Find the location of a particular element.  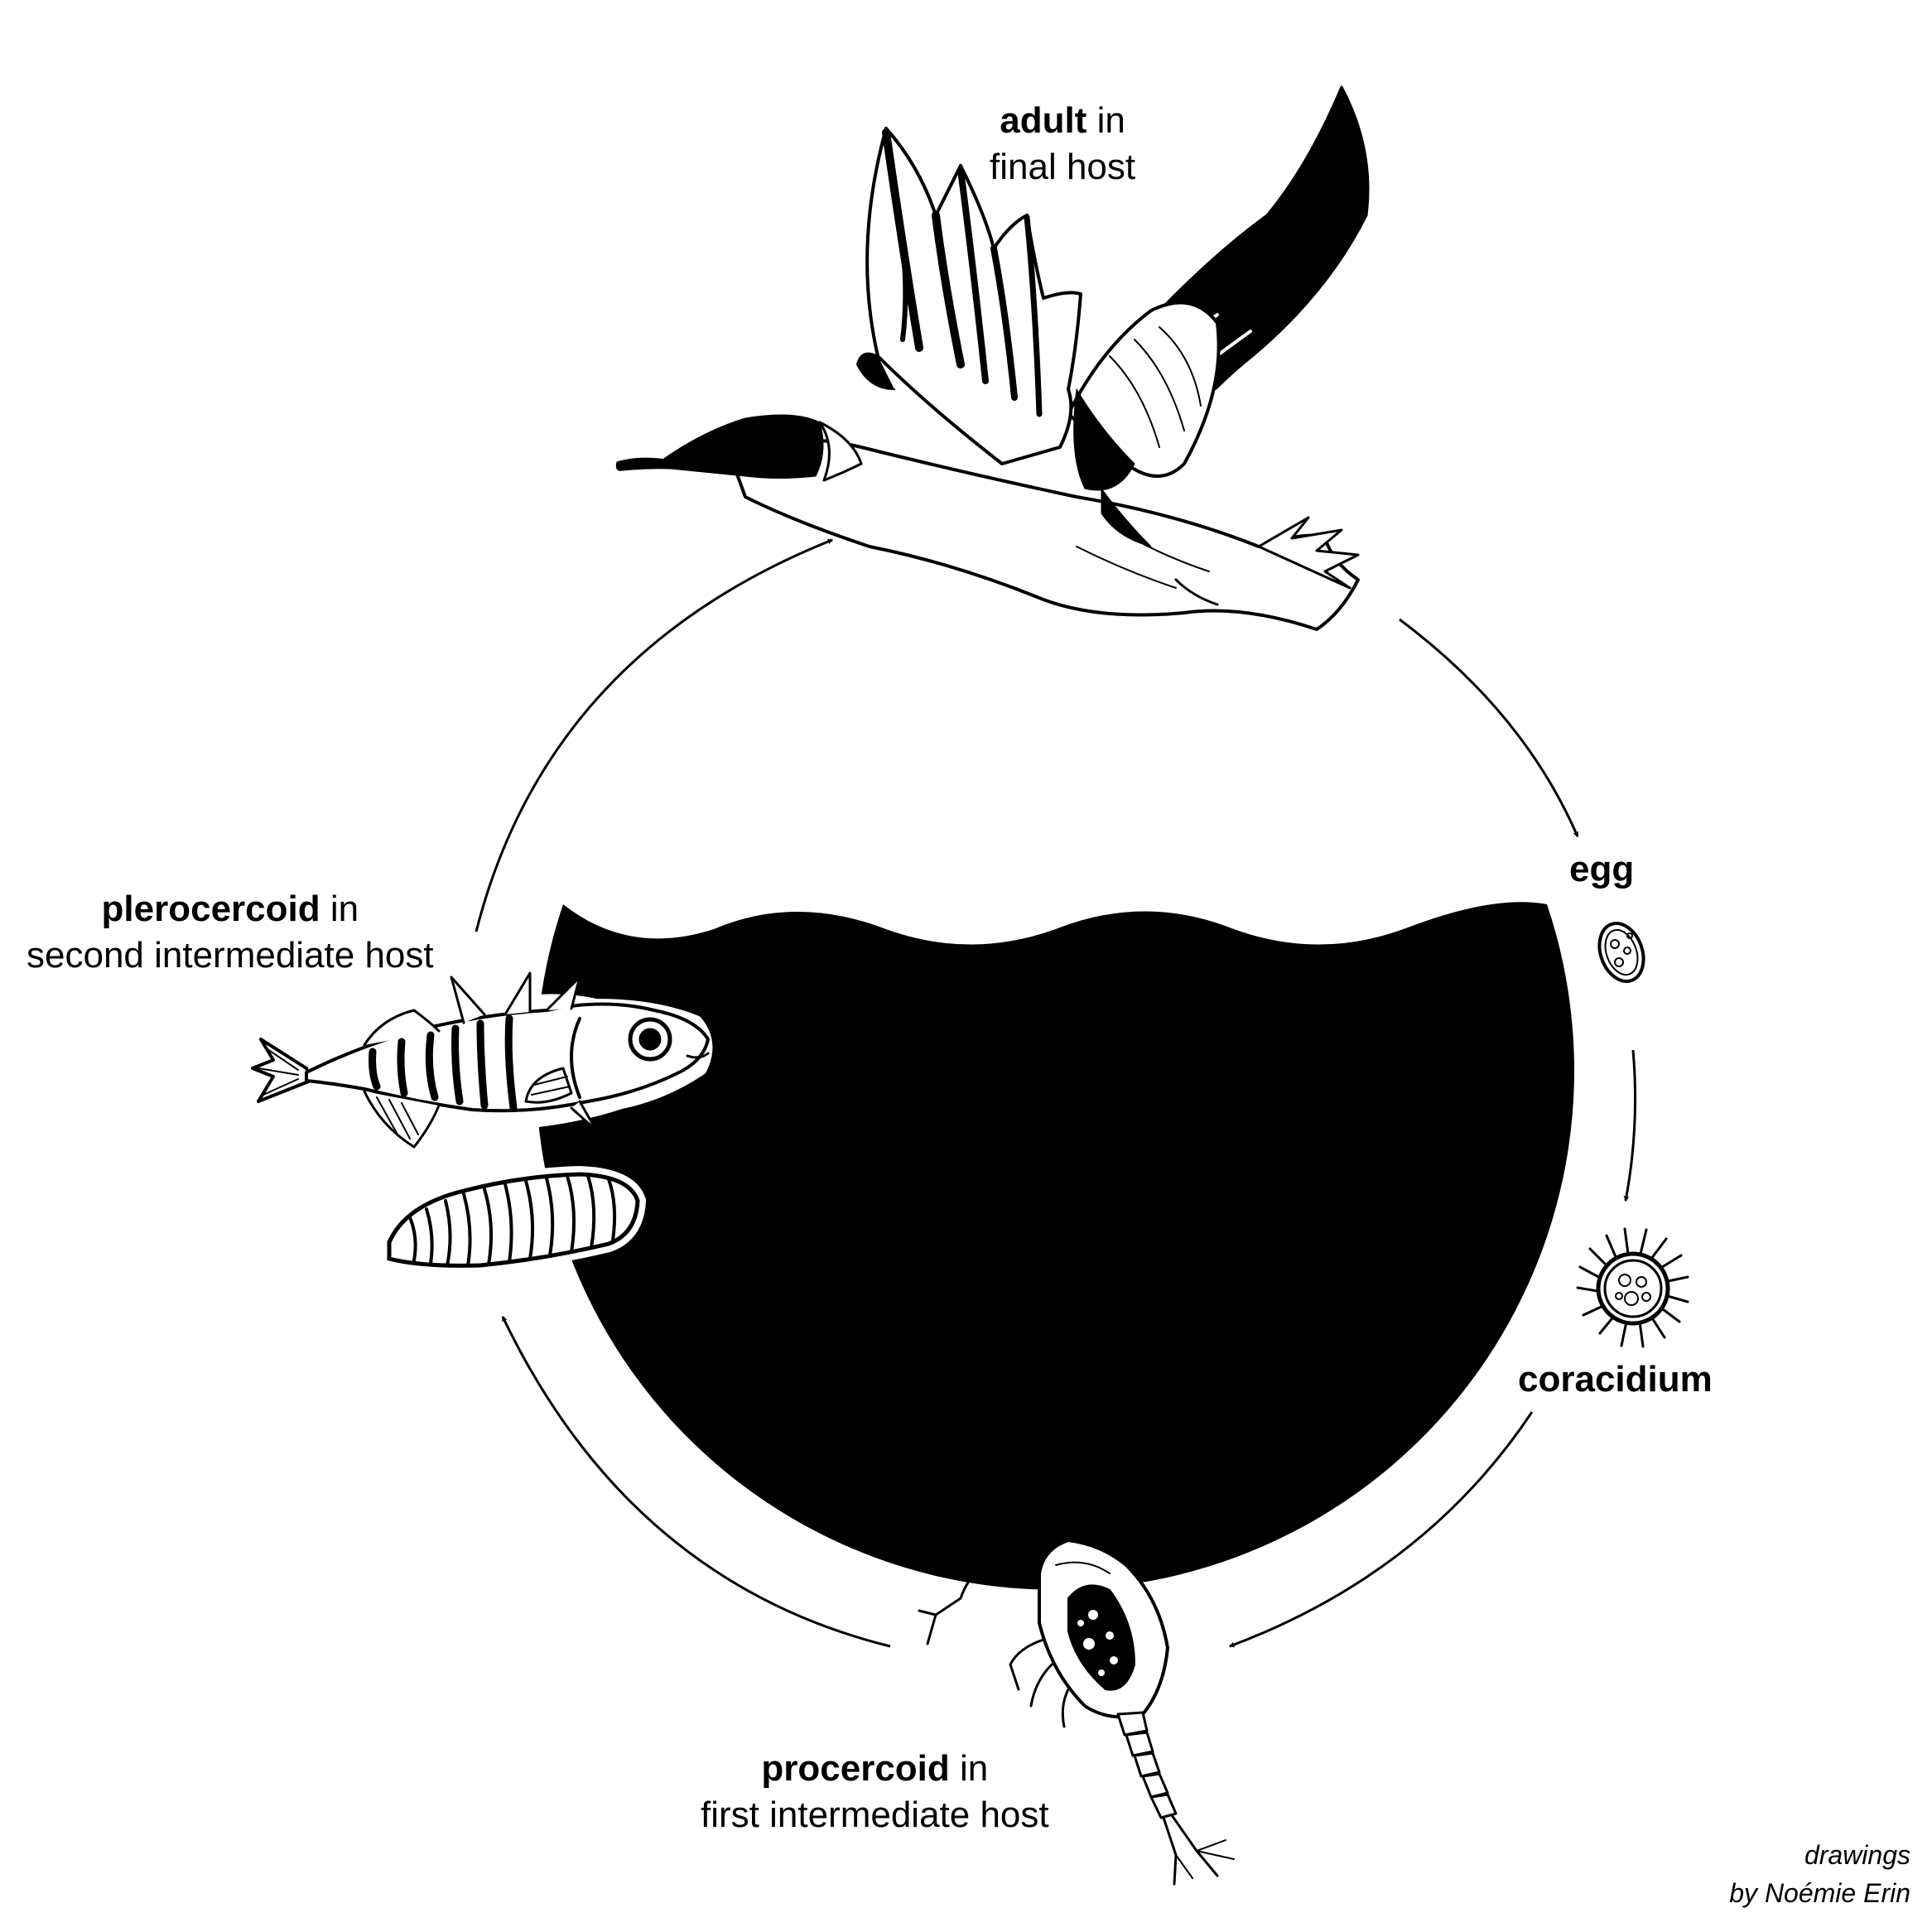

label-coracidium-bold: coracidium is located at coordinates (1615, 1379).